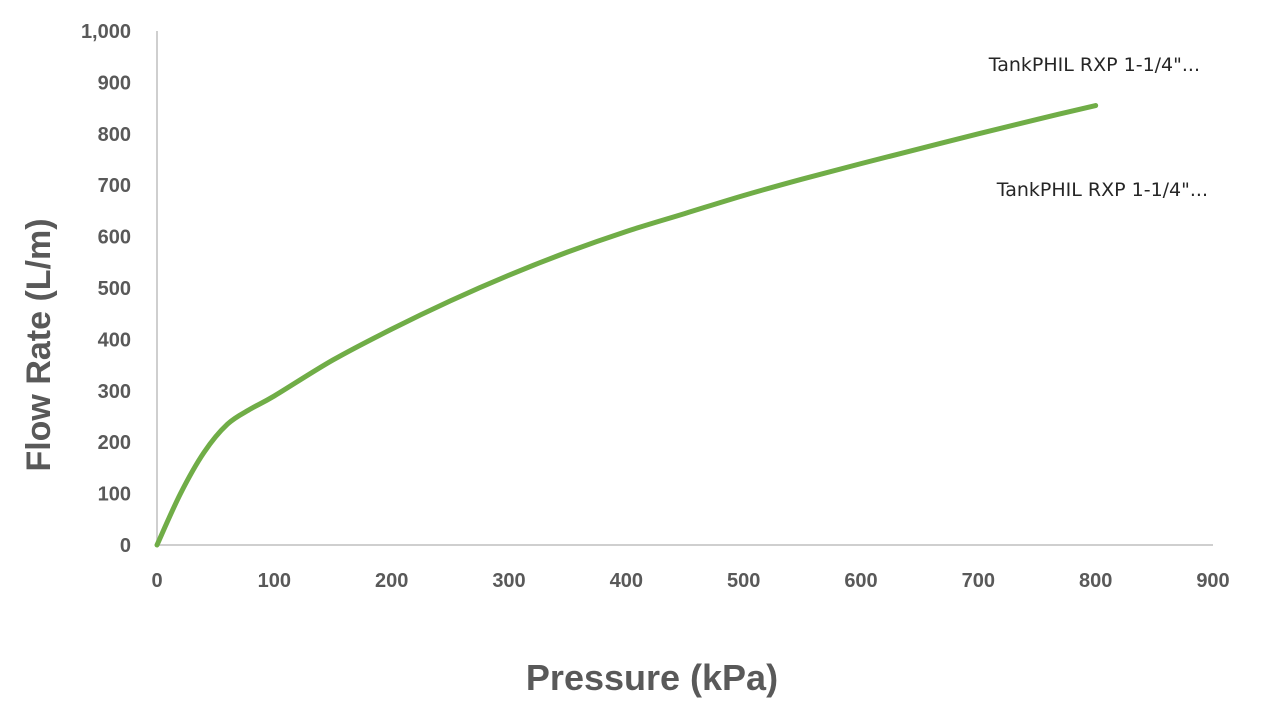  I want to click on x-tick-label: 300, so click(508, 581).